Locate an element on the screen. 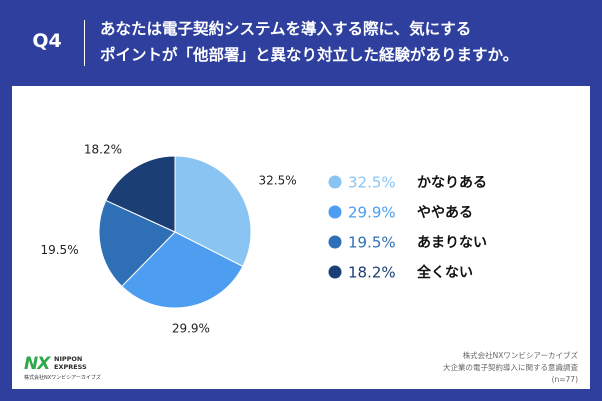 The width and height of the screenshot is (602, 401). legend-label-1: かなりある is located at coordinates (452, 183).